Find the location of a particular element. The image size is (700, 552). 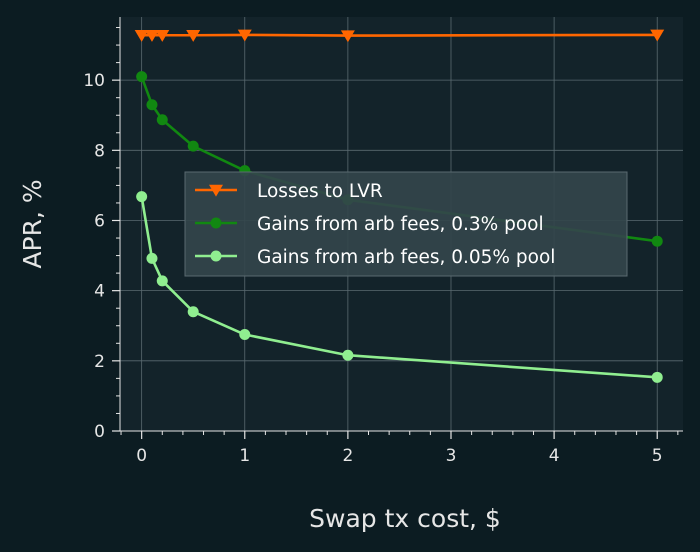

legend-box is located at coordinates (406, 224).